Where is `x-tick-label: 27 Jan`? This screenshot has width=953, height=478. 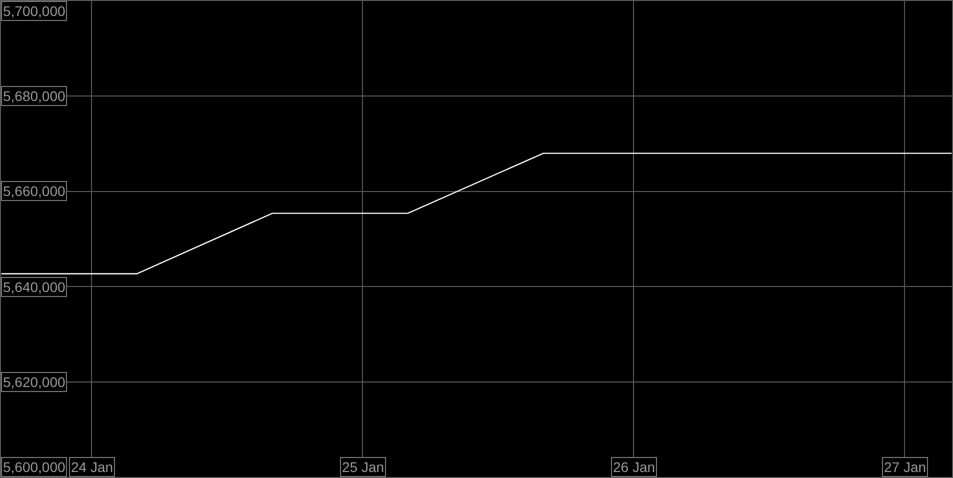 x-tick-label: 27 Jan is located at coordinates (905, 467).